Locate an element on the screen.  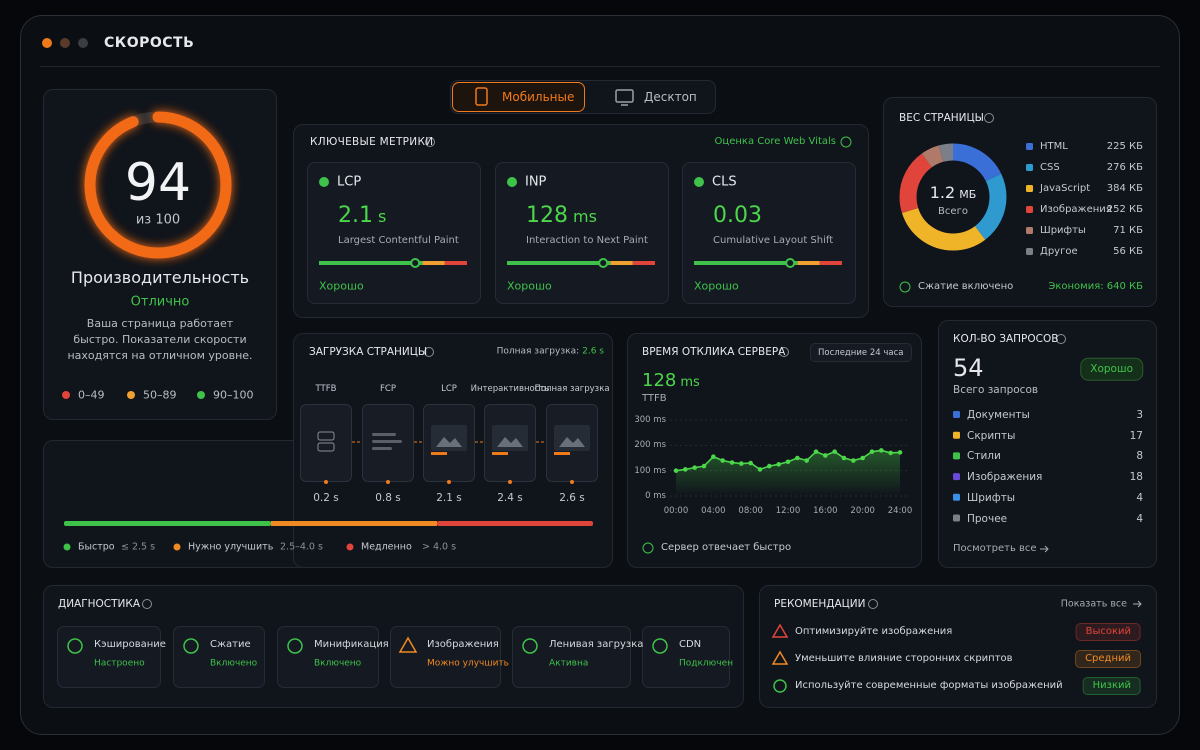
period-select is located at coordinates (861, 352).